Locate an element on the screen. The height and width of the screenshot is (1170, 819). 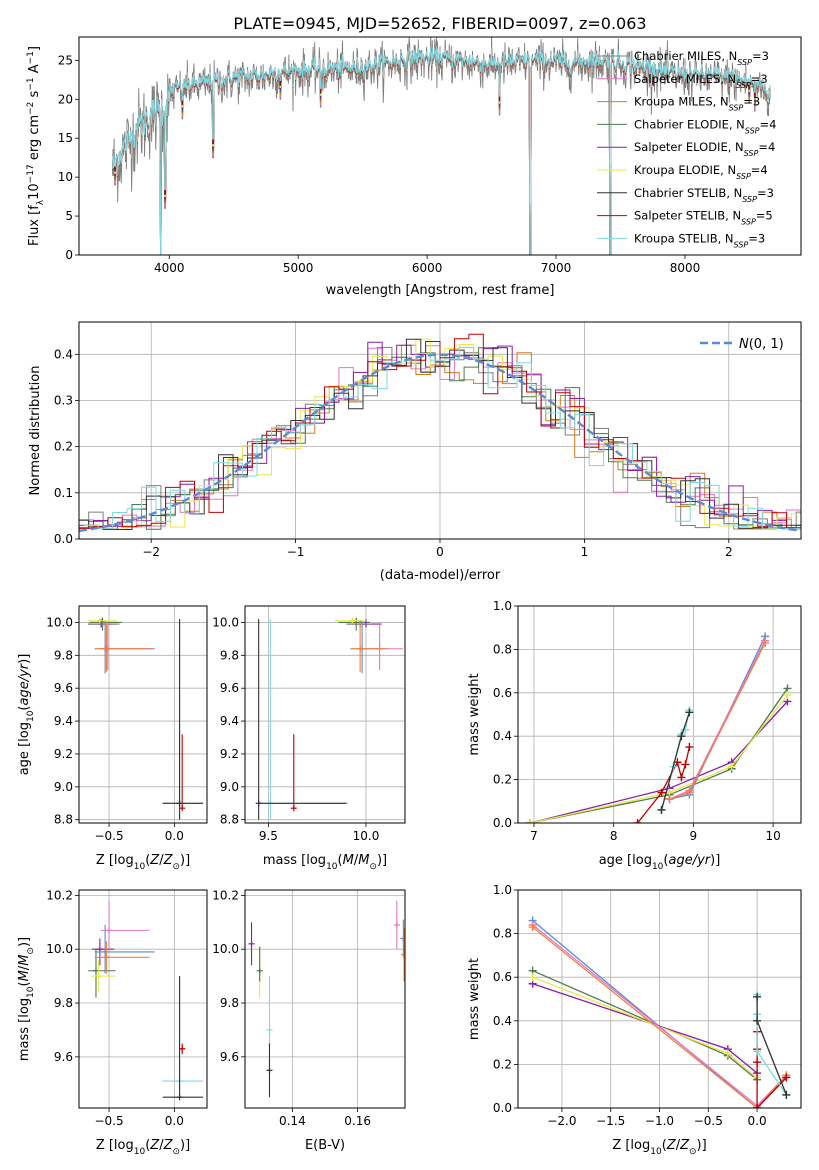
ytick-label: 9.6 is located at coordinates (229, 688).